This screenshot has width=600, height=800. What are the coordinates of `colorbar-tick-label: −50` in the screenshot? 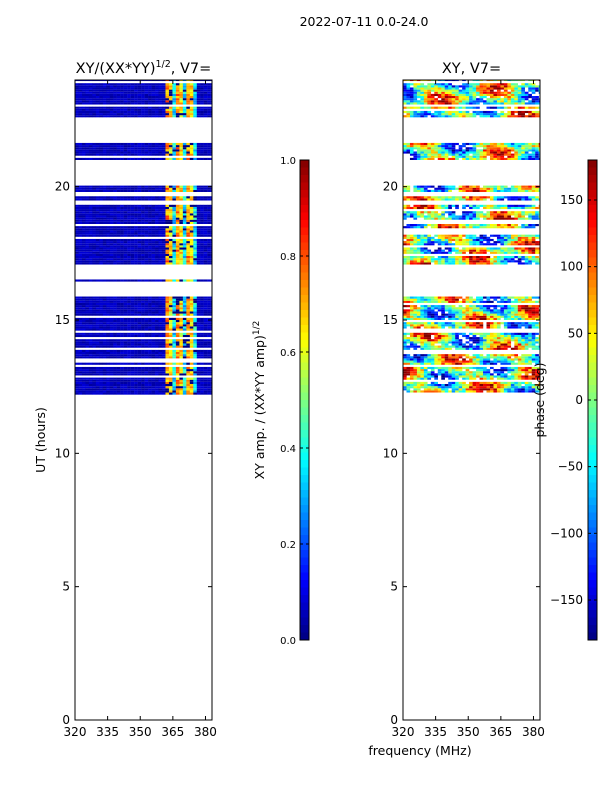 It's located at (570, 467).